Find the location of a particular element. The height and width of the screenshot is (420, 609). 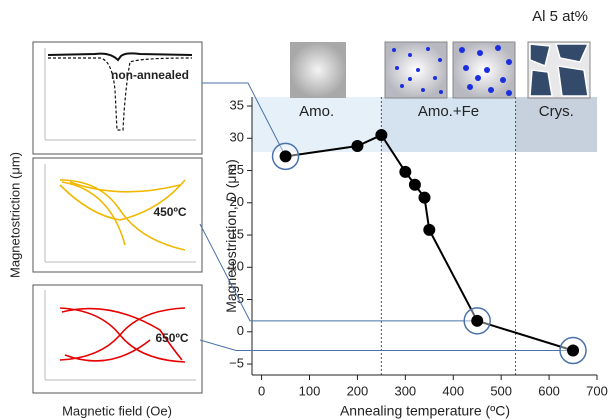

region-label: Crys. is located at coordinates (556, 111).